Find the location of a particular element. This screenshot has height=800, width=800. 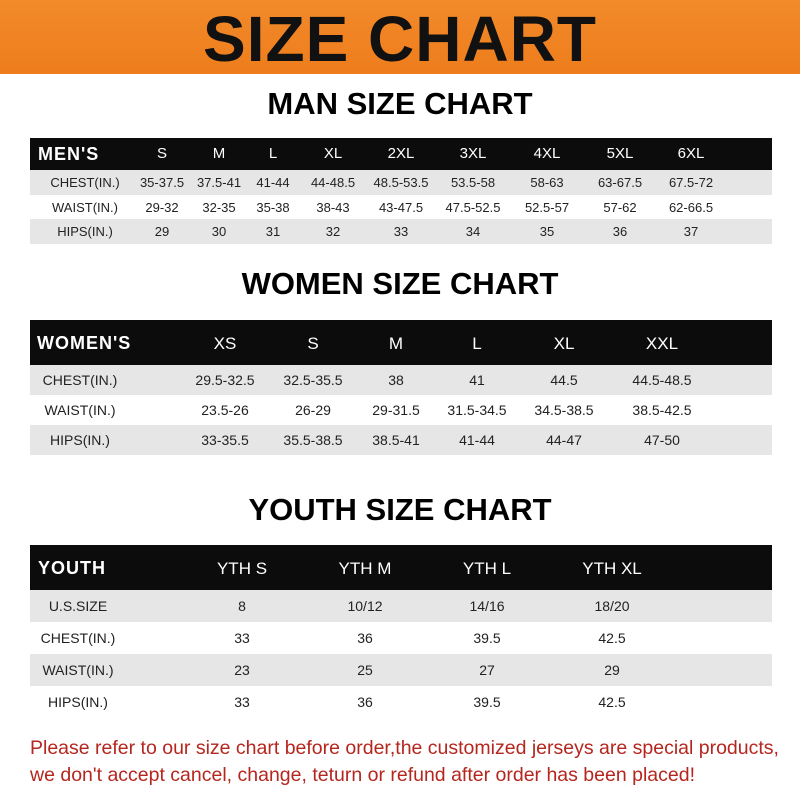

size-header: M is located at coordinates (396, 343).